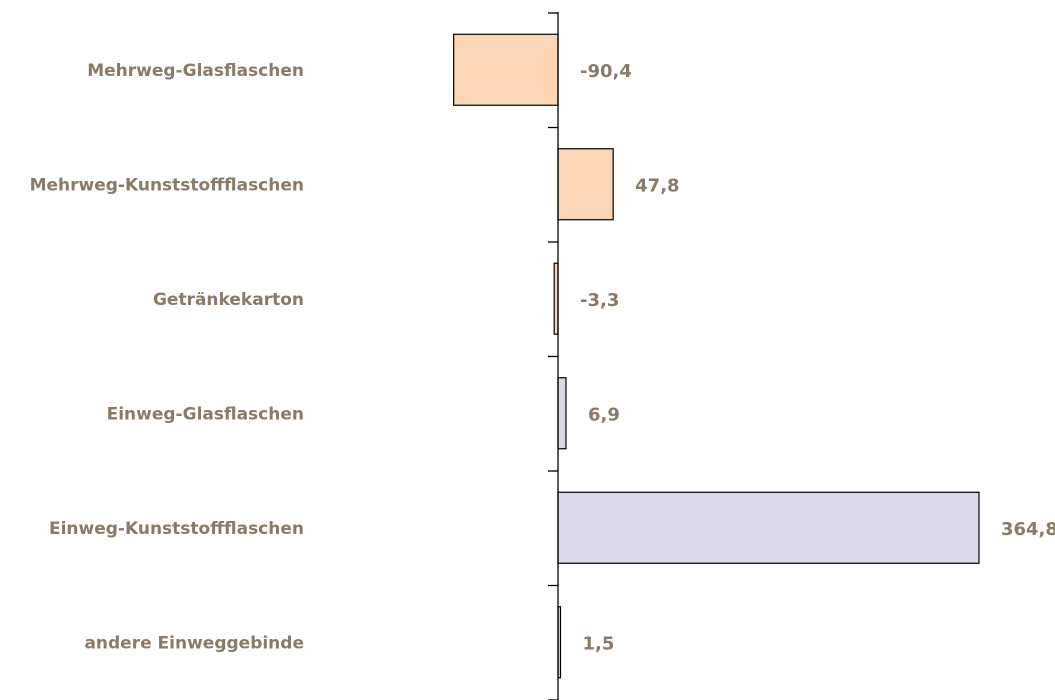 This screenshot has height=700, width=1055. What do you see at coordinates (562, 413) in the screenshot?
I see `bar-einweg-glasflaschen` at bounding box center [562, 413].